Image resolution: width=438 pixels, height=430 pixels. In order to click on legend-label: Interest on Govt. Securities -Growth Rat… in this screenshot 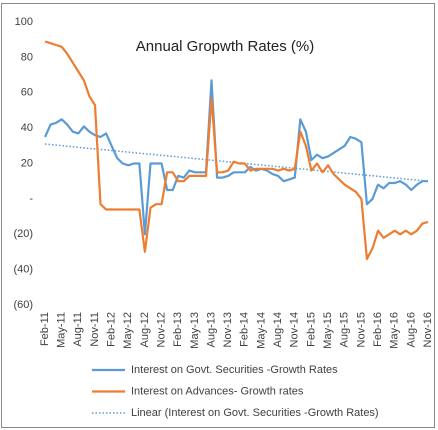, I will do `click(234, 370)`.